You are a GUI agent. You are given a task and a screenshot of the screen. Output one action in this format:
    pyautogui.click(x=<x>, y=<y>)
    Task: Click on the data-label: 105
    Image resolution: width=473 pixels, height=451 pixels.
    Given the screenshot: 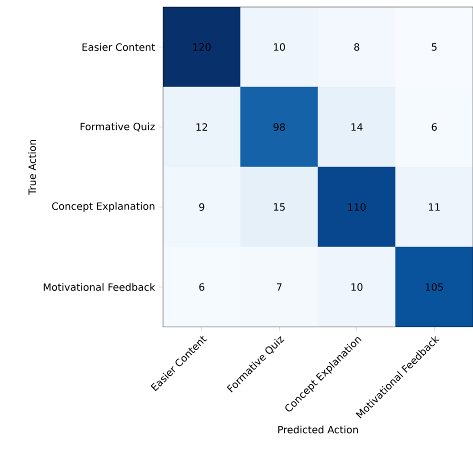 What is the action you would take?
    pyautogui.click(x=434, y=287)
    